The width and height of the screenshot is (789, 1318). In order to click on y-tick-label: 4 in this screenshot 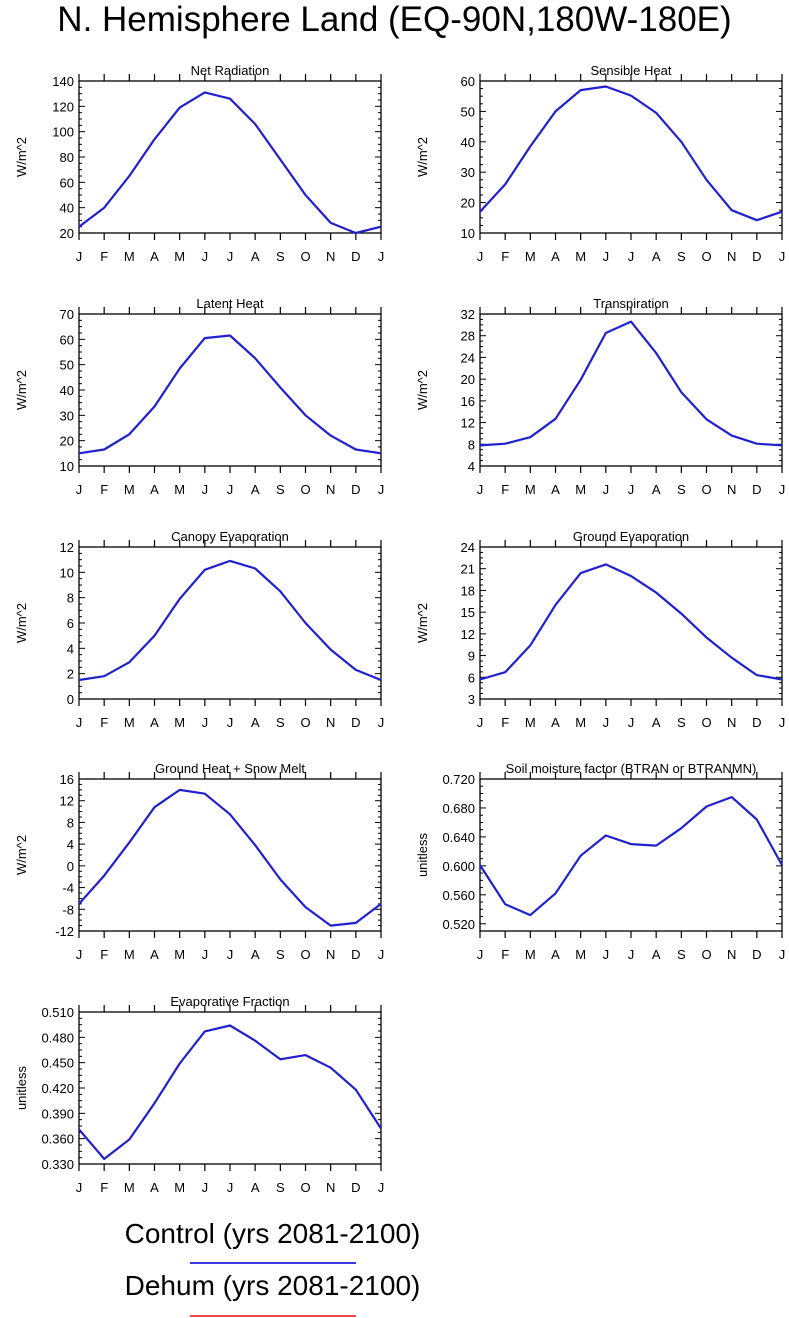, I will do `click(70, 844)`.